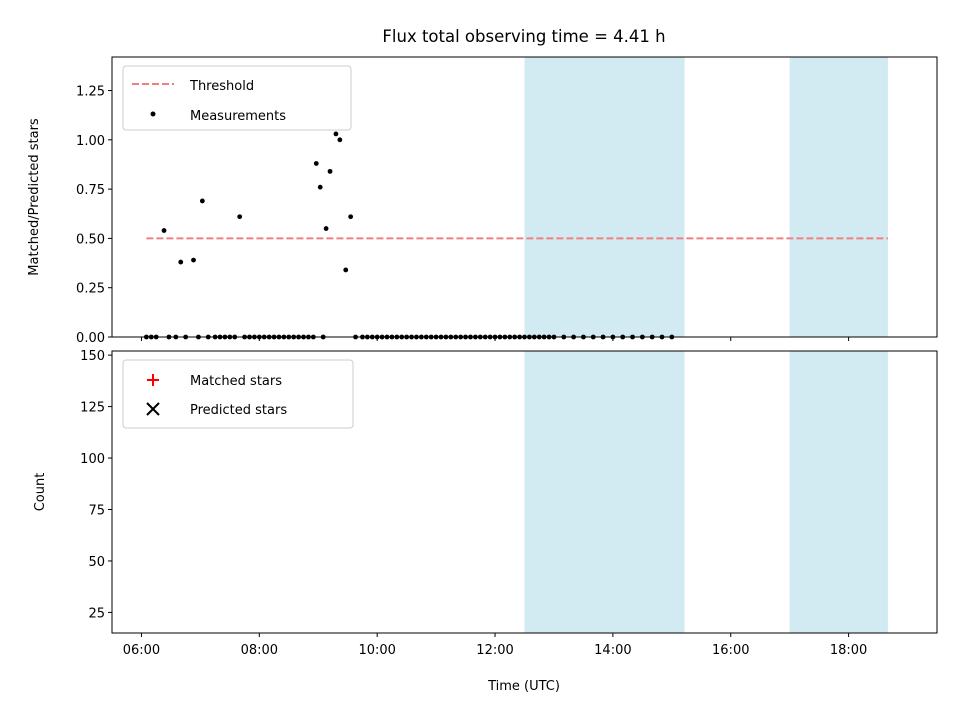 This screenshot has width=960, height=720. What do you see at coordinates (90, 338) in the screenshot?
I see `top-y-tick-label: 0.00` at bounding box center [90, 338].